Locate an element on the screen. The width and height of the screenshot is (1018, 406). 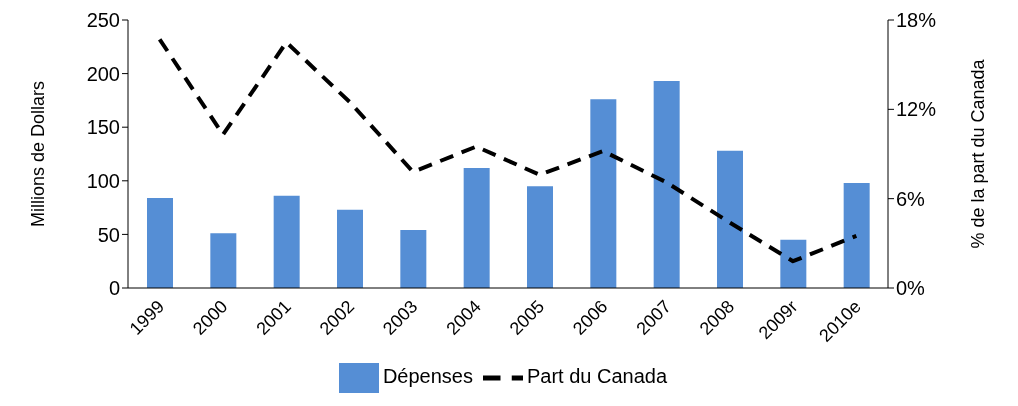
legend-label: Part du Canada is located at coordinates (597, 376).